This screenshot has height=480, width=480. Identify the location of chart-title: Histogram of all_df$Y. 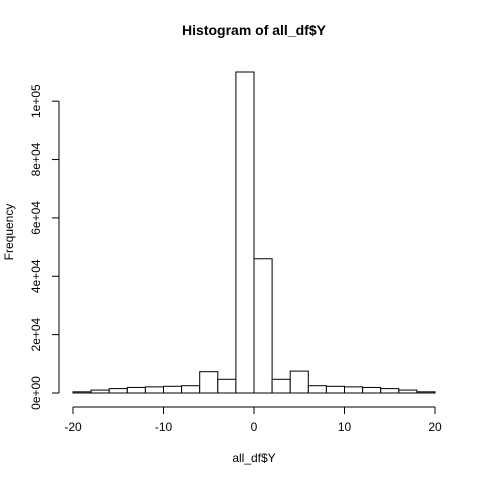
(254, 30).